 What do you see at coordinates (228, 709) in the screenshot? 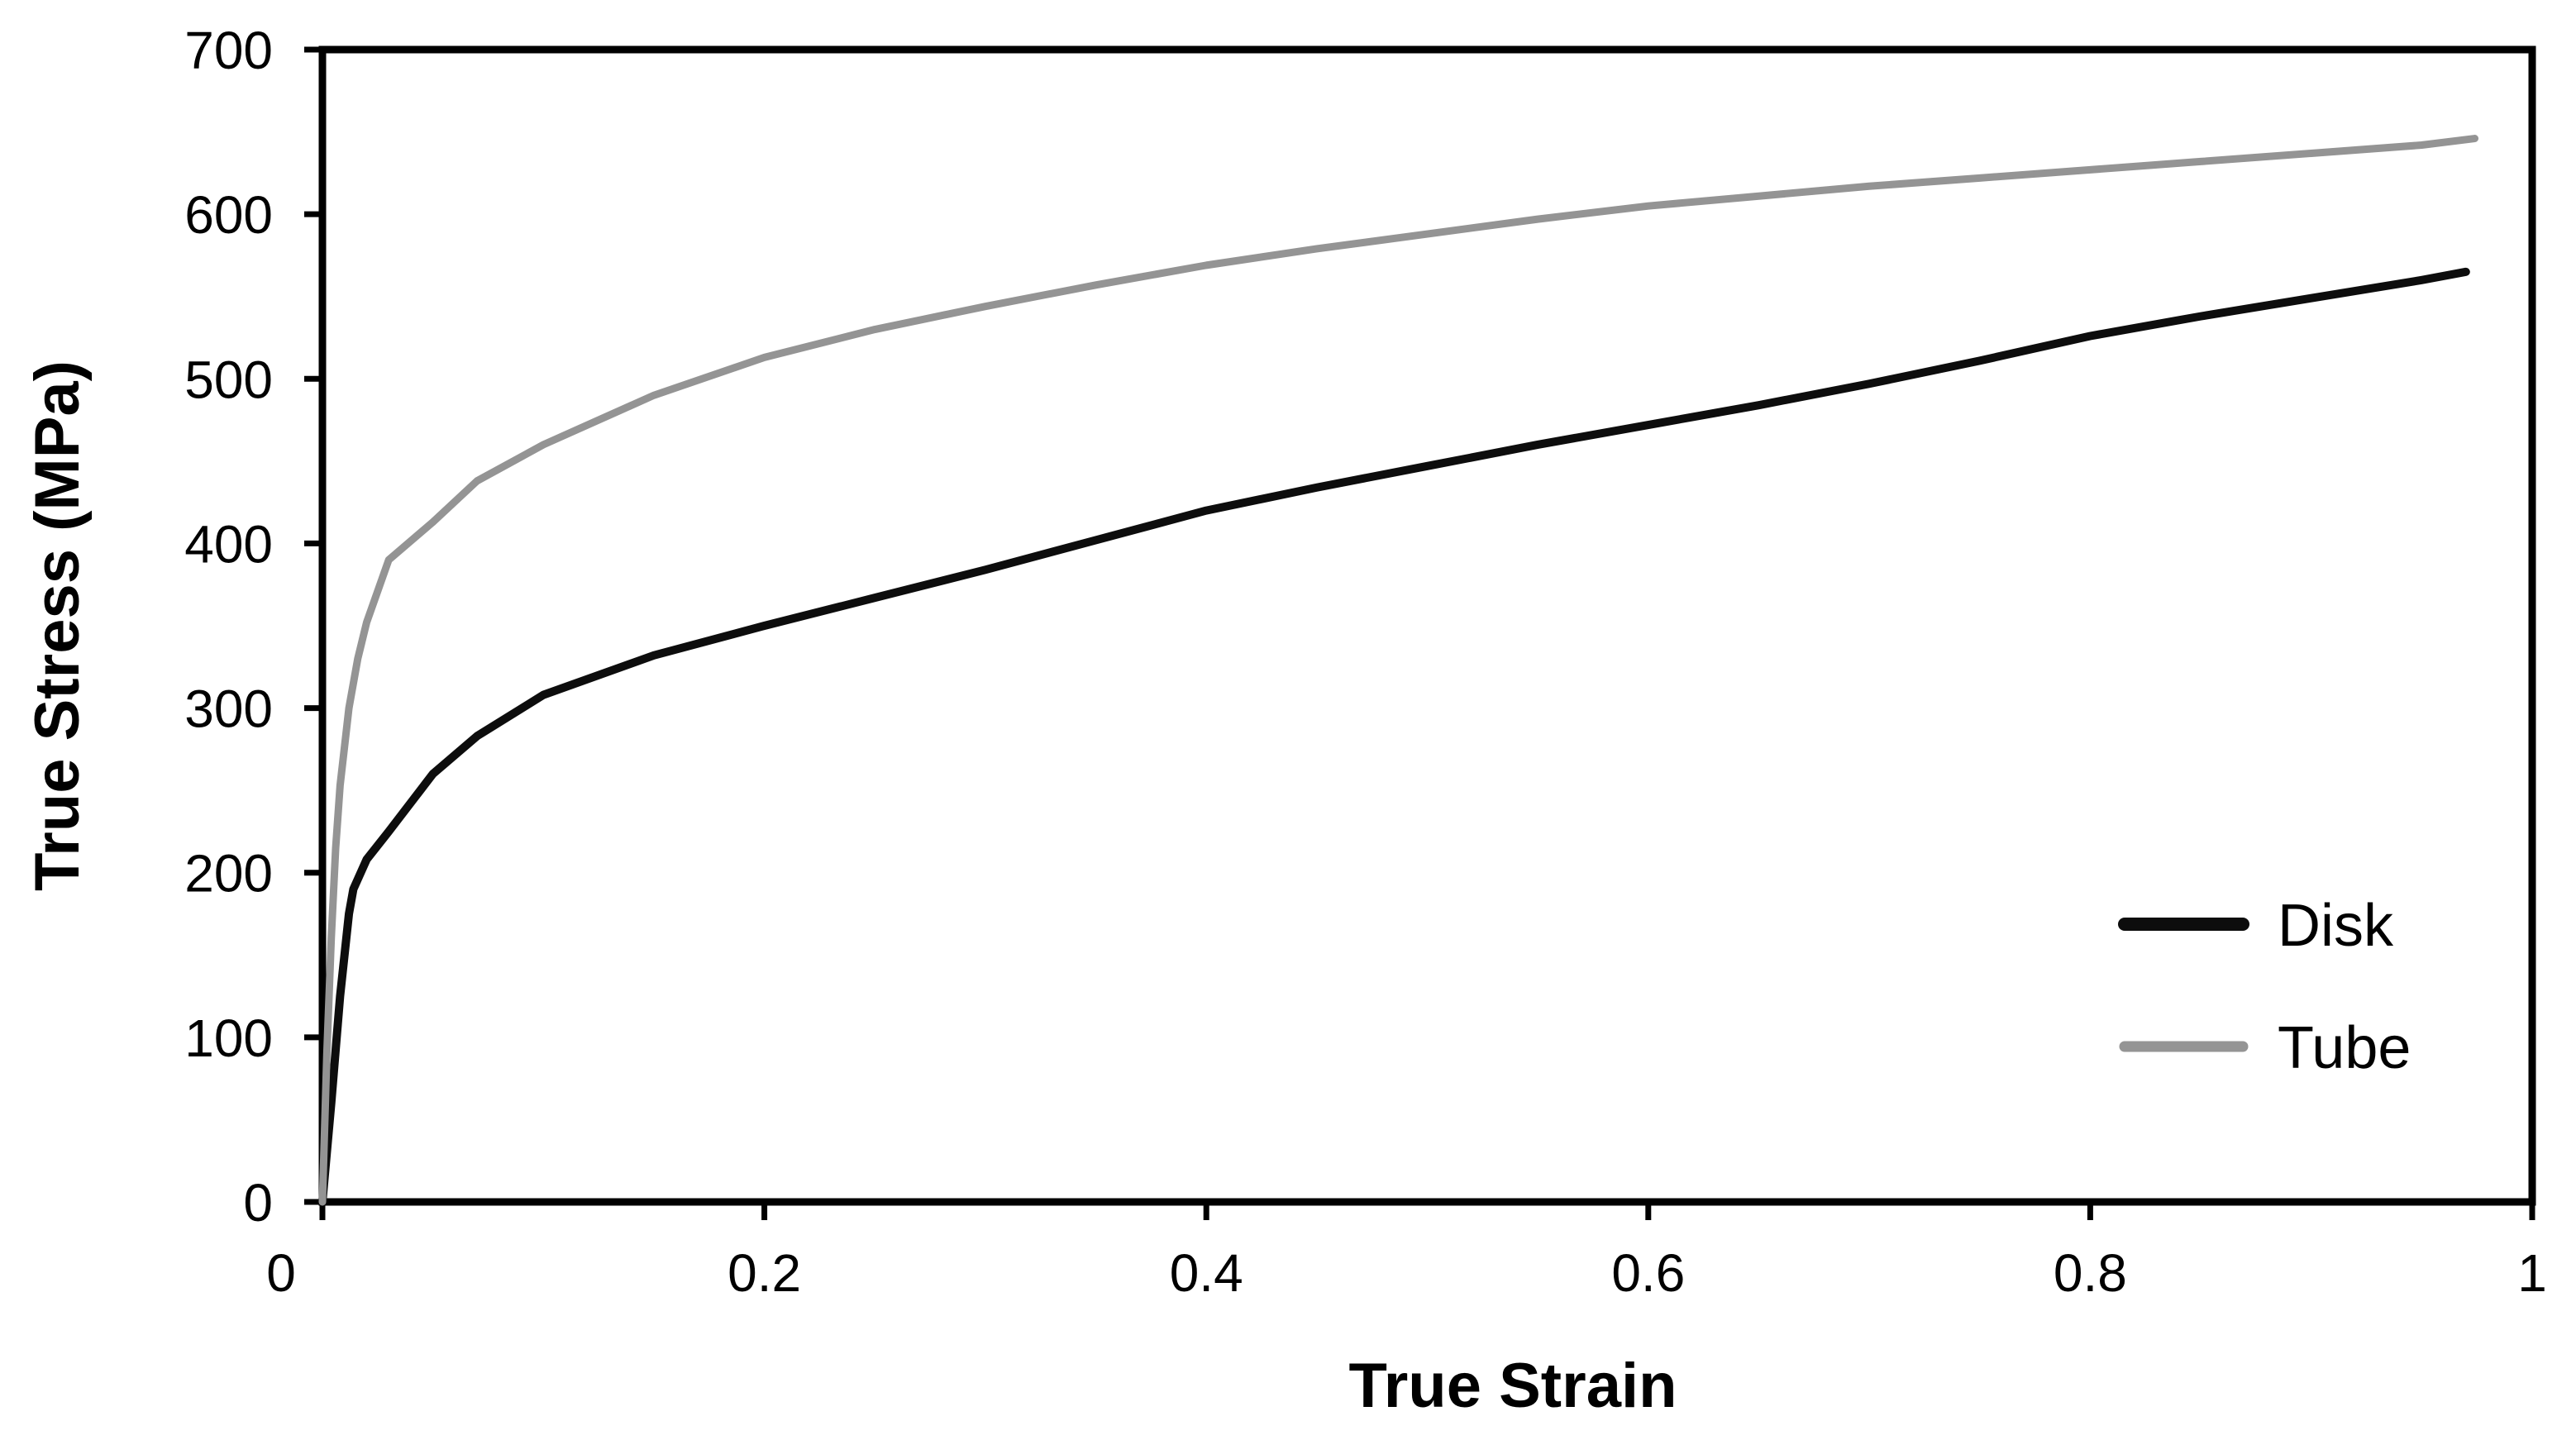
I see `y-tick-label: 300` at bounding box center [228, 709].